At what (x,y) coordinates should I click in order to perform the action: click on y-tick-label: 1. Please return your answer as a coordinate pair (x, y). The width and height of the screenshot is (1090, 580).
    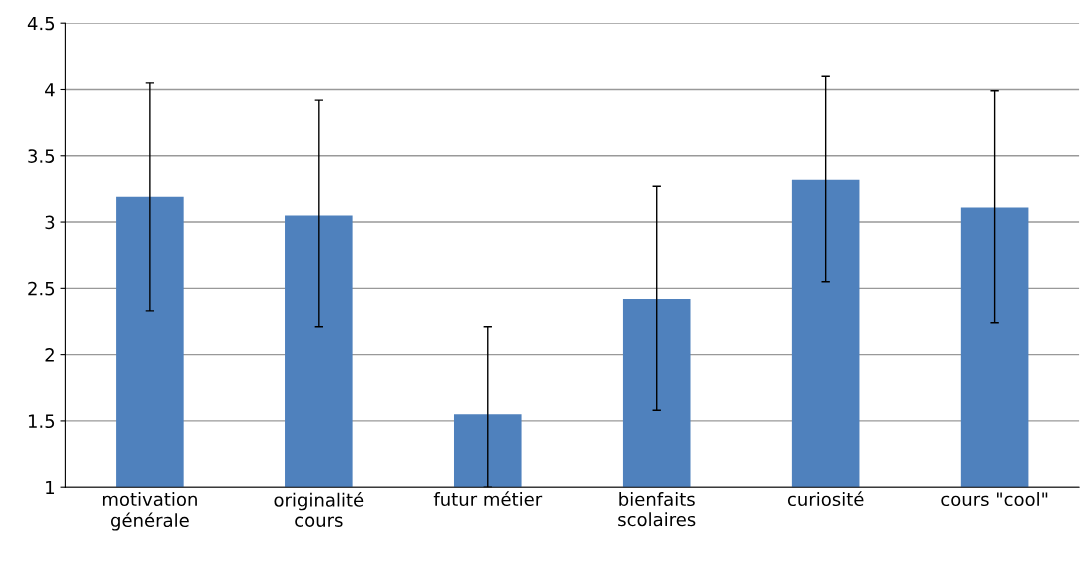
    Looking at the image, I should click on (50, 487).